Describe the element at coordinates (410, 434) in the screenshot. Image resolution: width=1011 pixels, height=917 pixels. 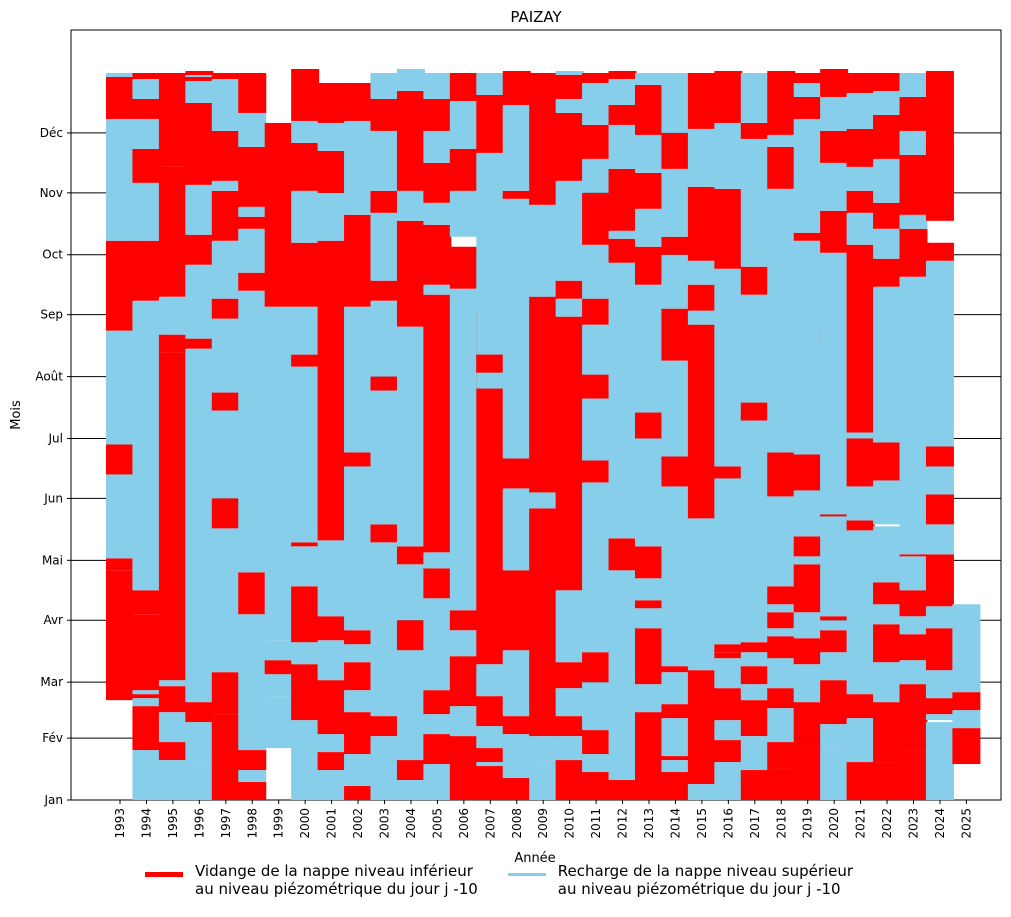
I see `bar-2004` at that location.